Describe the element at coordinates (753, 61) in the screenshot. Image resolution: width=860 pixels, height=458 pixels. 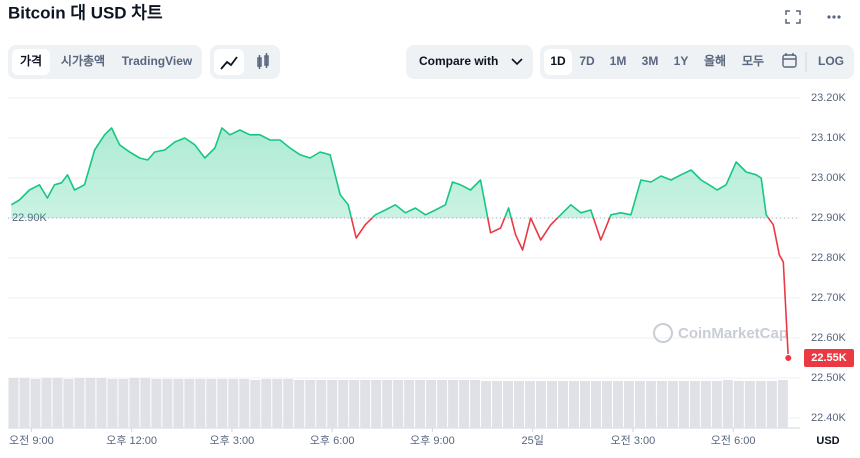
I see `range-button: 모두` at that location.